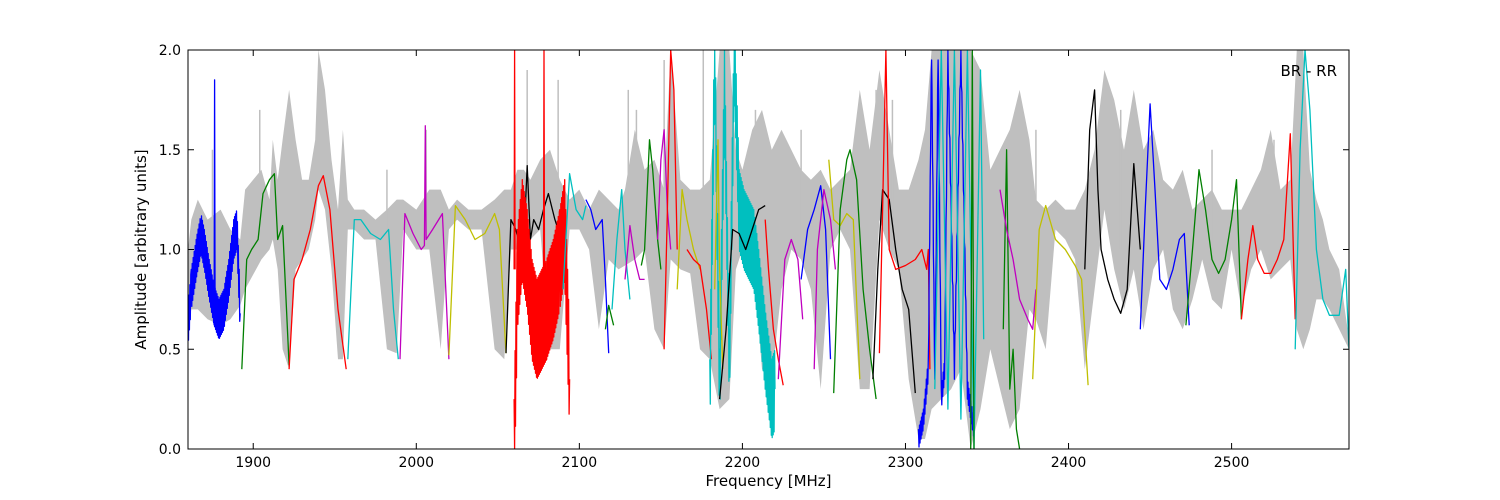 This screenshot has width=1500, height=500. Describe the element at coordinates (768, 481) in the screenshot. I see `x-axis-label: Frequency [MHz]` at that location.